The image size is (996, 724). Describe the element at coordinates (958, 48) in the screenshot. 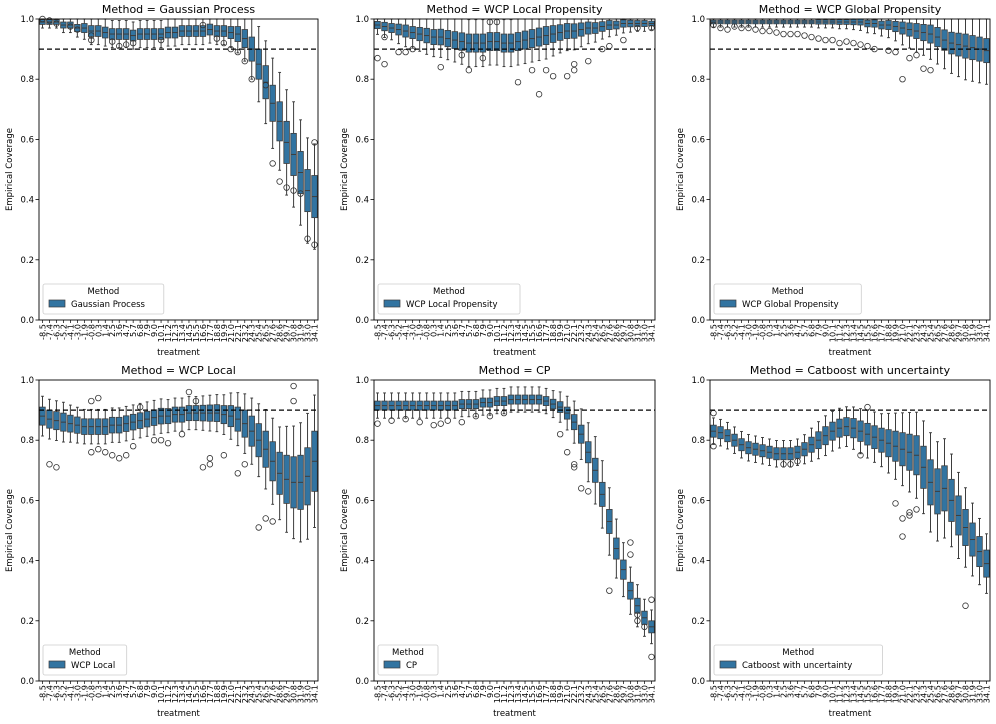

I see `box-29.7` at that location.